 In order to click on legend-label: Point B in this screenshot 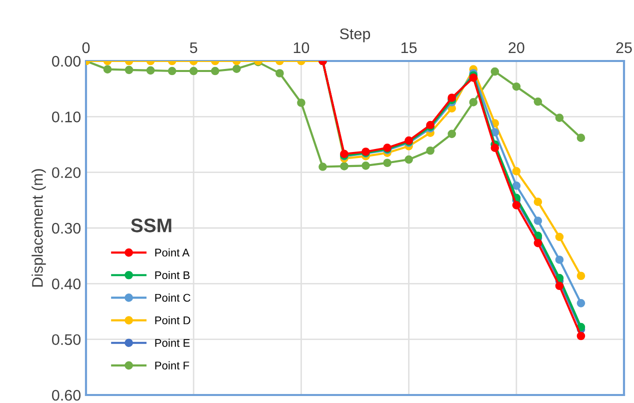, I will do `click(172, 275)`.